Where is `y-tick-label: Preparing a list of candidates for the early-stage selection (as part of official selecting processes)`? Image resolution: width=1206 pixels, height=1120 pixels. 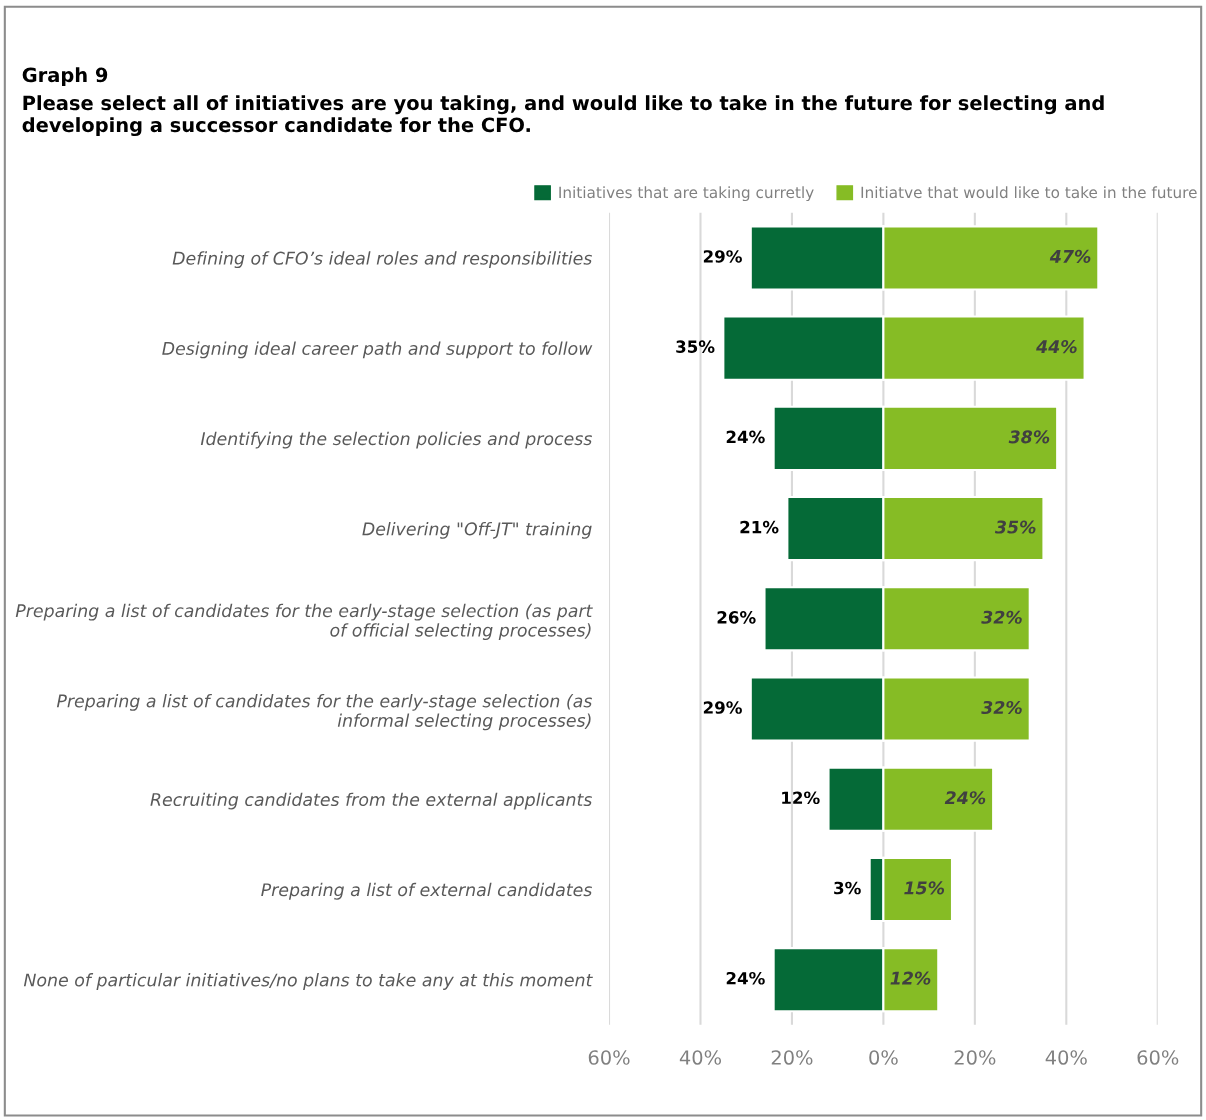 y-tick-label: Preparing a list of candidates for the early-stage selection (as part of official selecting processes) is located at coordinates (304, 622).